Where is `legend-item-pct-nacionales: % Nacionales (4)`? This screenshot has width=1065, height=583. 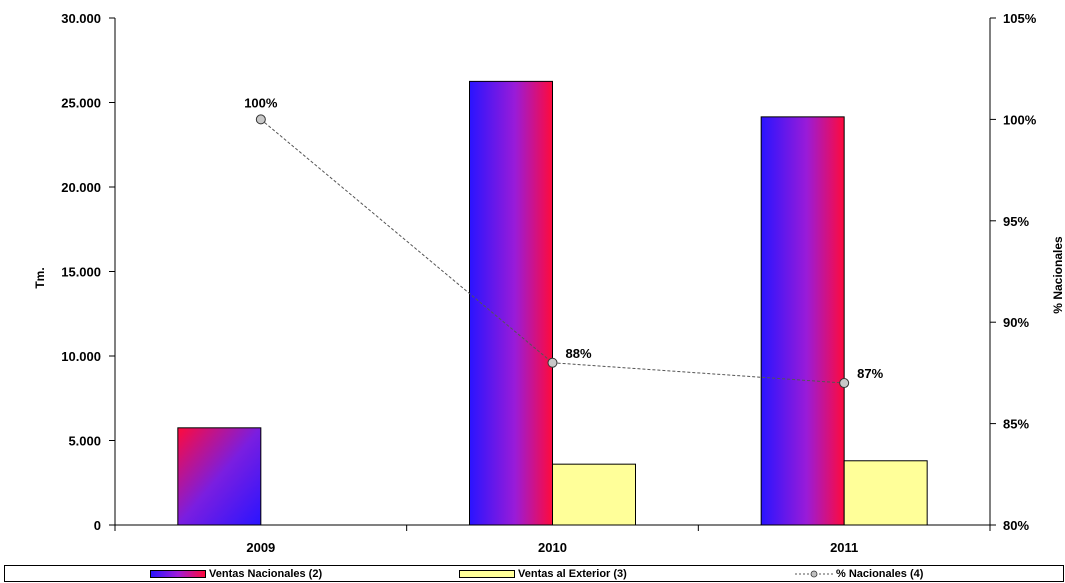
legend-item-pct-nacionales: % Nacionales (4) is located at coordinates (859, 574).